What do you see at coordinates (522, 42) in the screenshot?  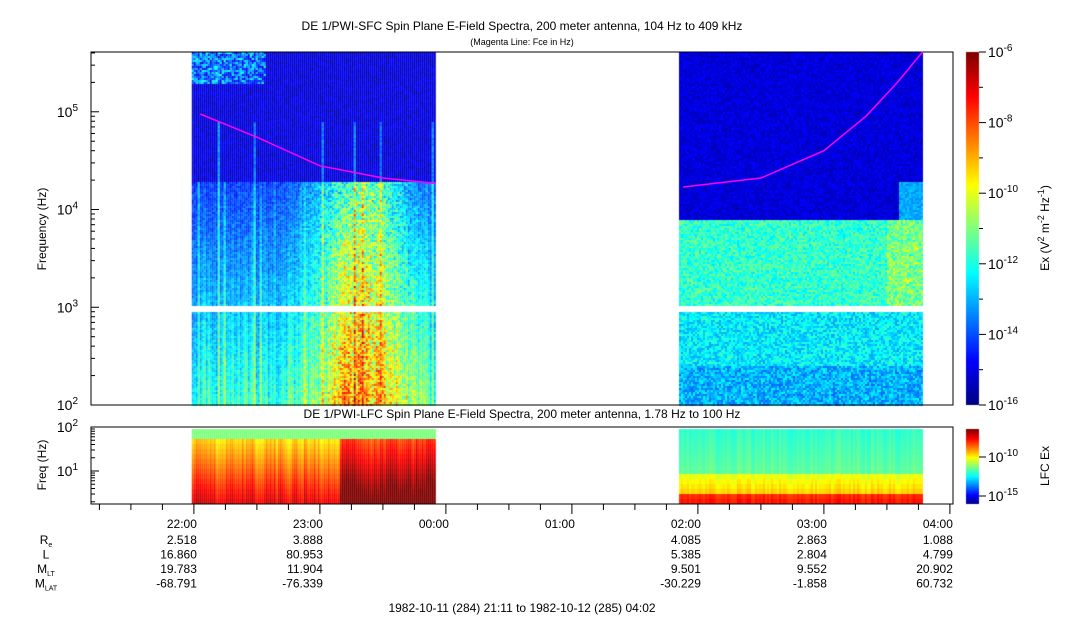 I see `top-panel-subtitle: (Magenta Line: Fce in Hz)` at bounding box center [522, 42].